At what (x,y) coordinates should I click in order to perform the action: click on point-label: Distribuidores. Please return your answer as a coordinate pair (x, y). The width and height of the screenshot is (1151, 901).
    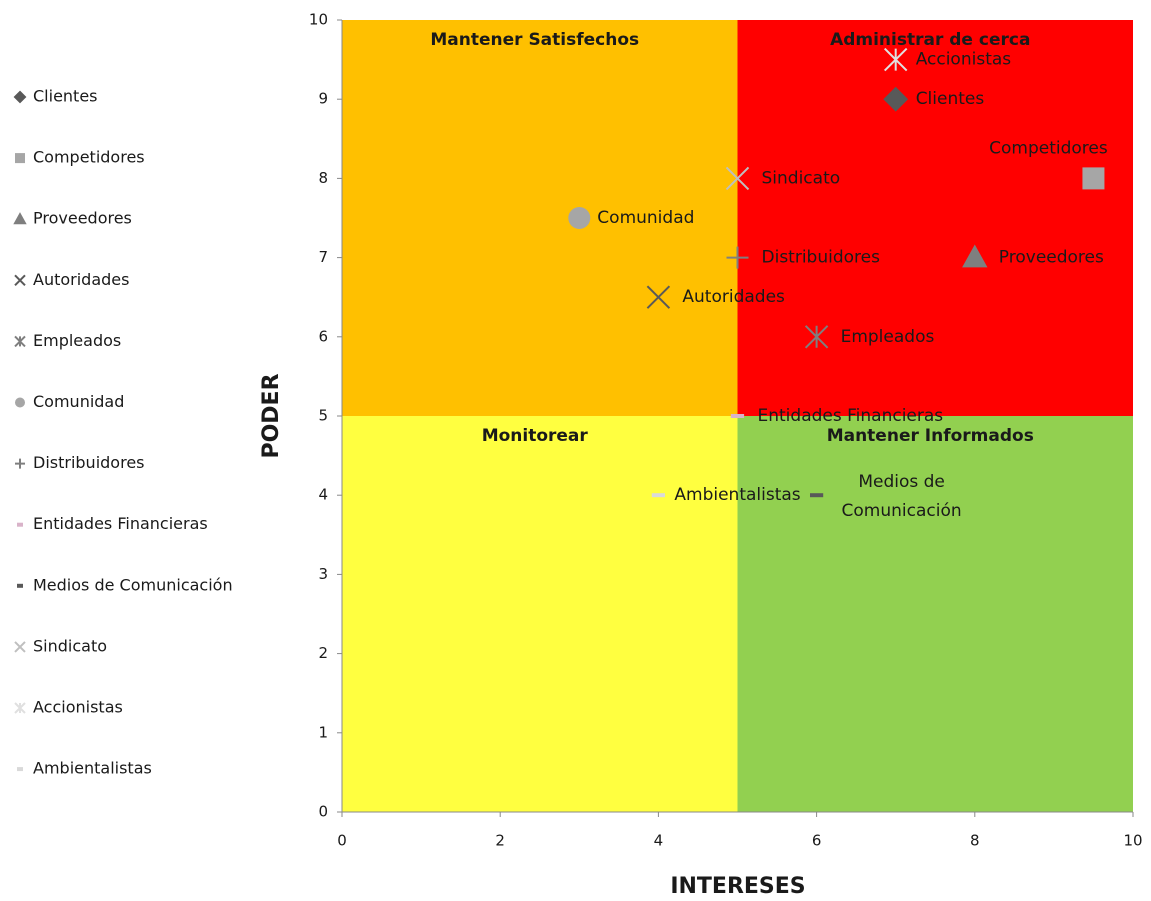
    Looking at the image, I should click on (821, 258).